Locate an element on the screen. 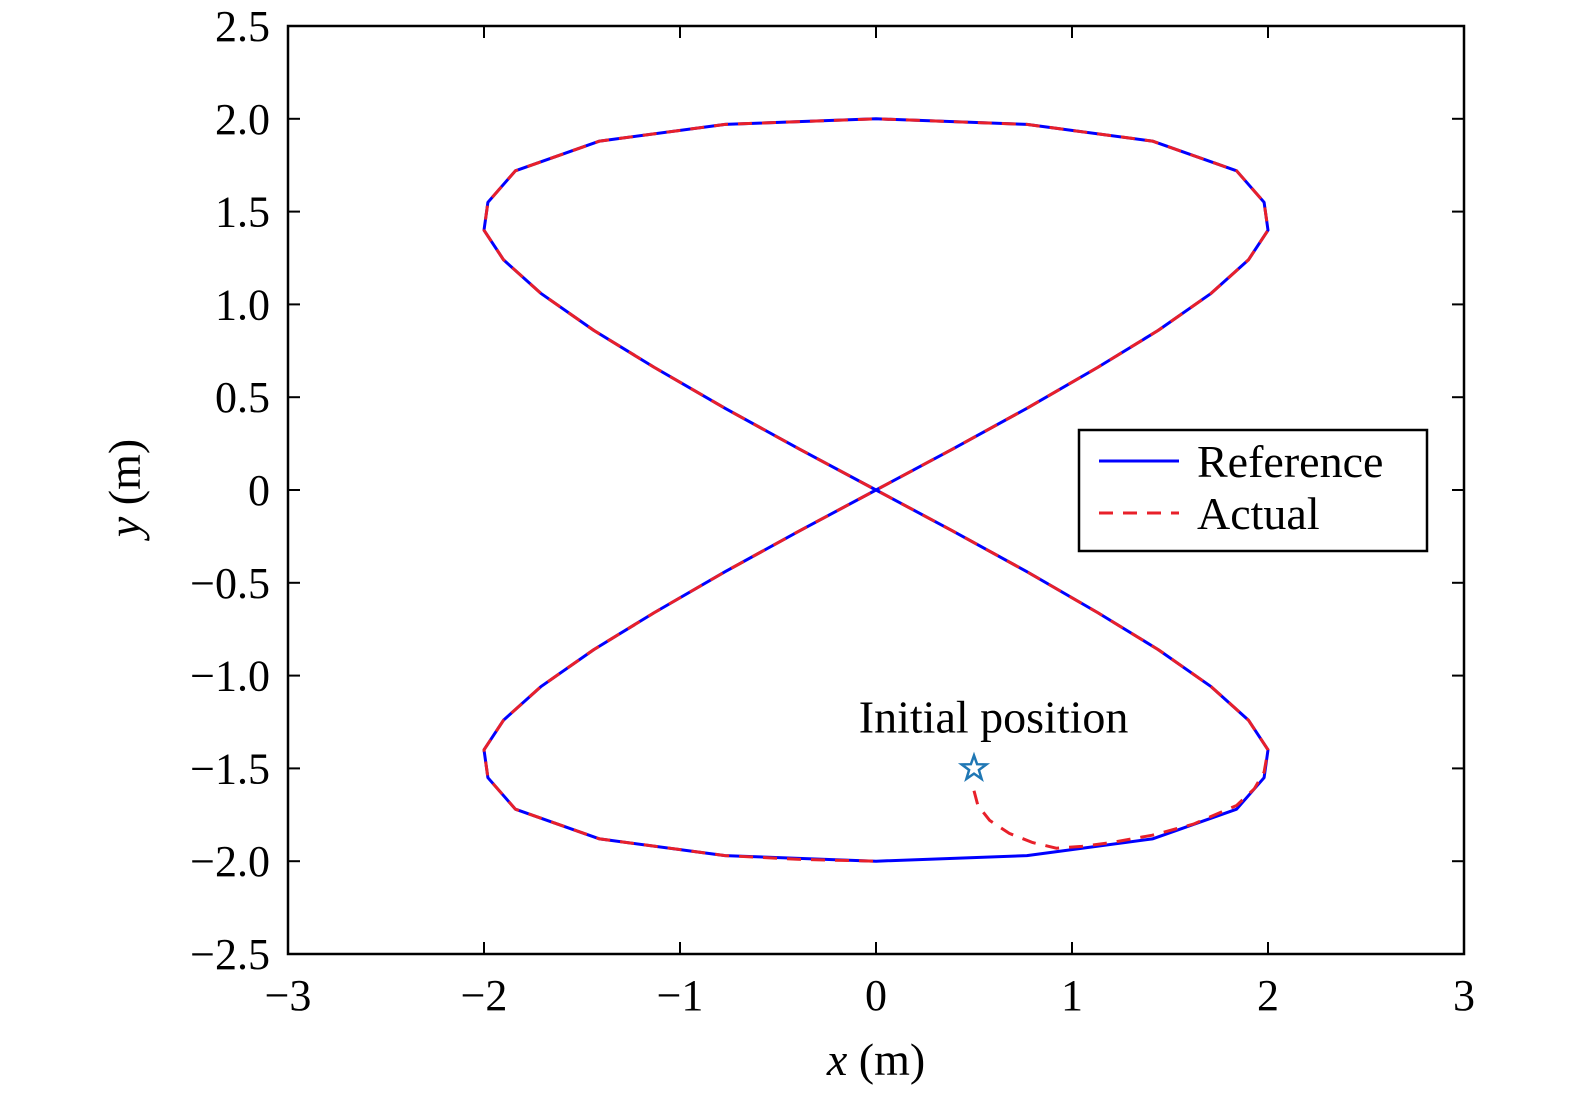 Image resolution: width=1575 pixels, height=1096 pixels. legend-label-actual: Actual is located at coordinates (1258, 513).